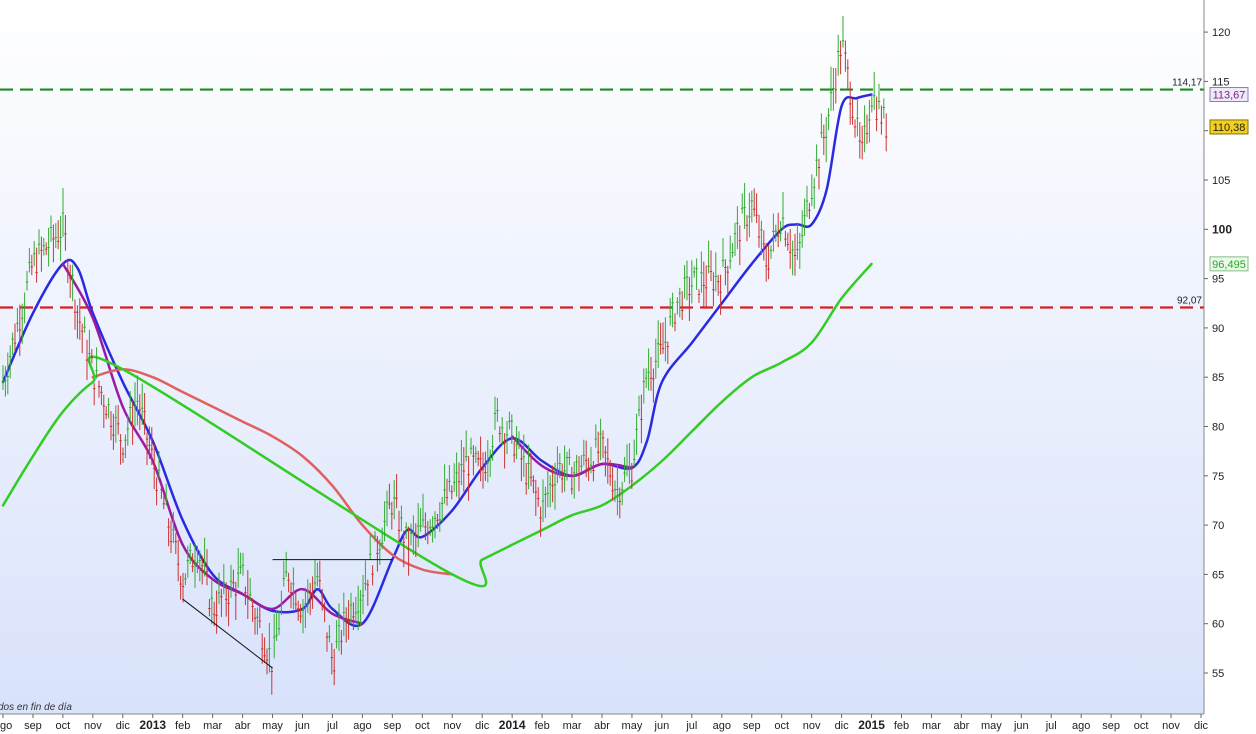 This screenshot has width=1256, height=734. Describe the element at coordinates (1218, 625) in the screenshot. I see `y-tick-label: 60` at that location.